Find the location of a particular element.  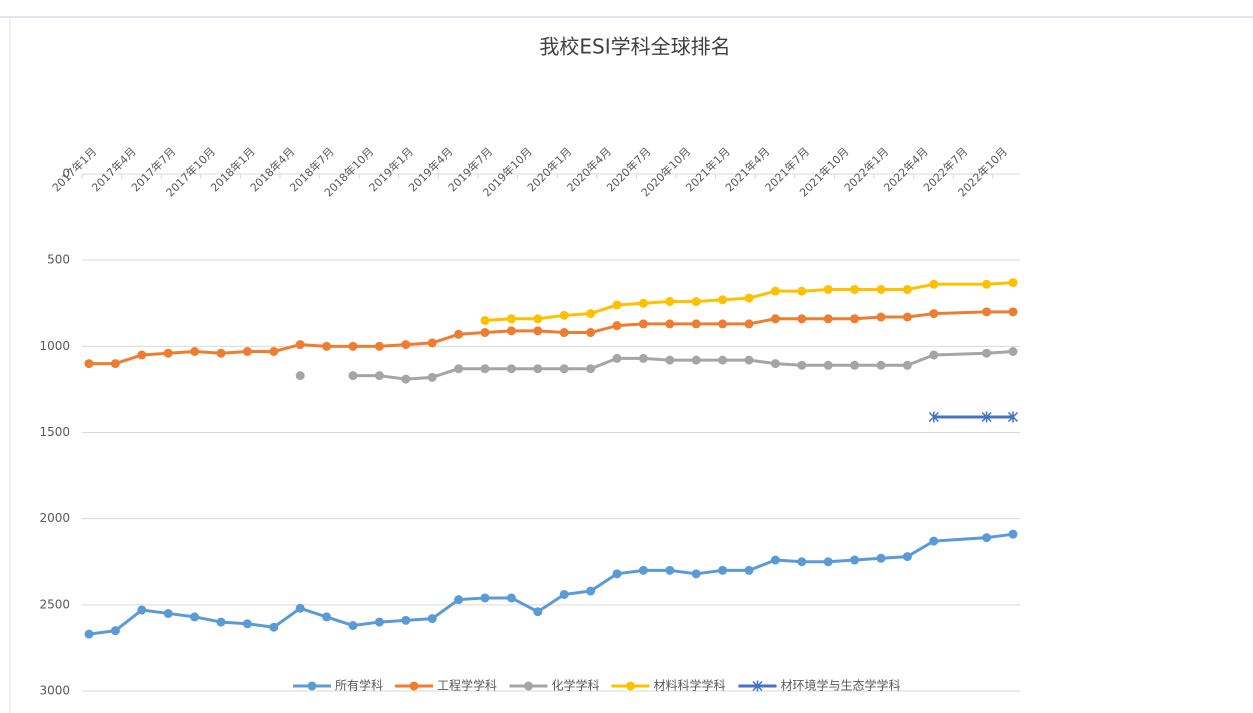

y-tick-label: 2000 is located at coordinates (54, 518).